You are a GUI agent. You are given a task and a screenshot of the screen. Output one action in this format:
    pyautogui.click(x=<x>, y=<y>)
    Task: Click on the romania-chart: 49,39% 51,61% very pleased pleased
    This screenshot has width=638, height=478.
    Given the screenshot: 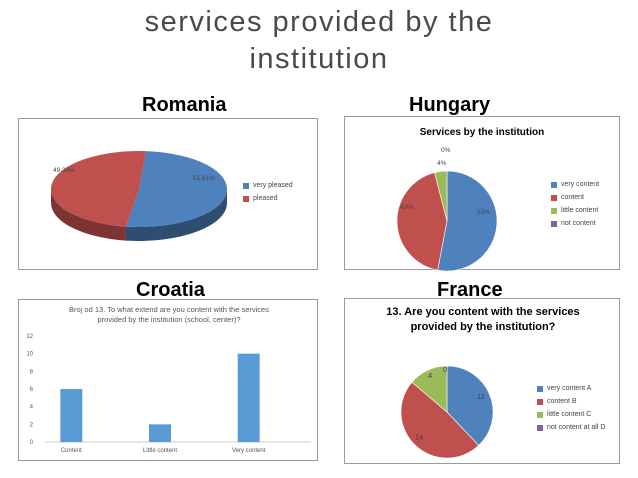 What is the action you would take?
    pyautogui.click(x=168, y=194)
    